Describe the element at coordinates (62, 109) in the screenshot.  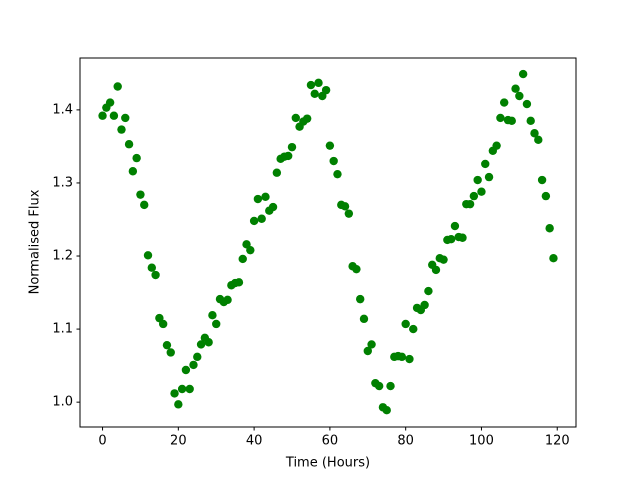
I see `y-tick-label: 1.4` at that location.